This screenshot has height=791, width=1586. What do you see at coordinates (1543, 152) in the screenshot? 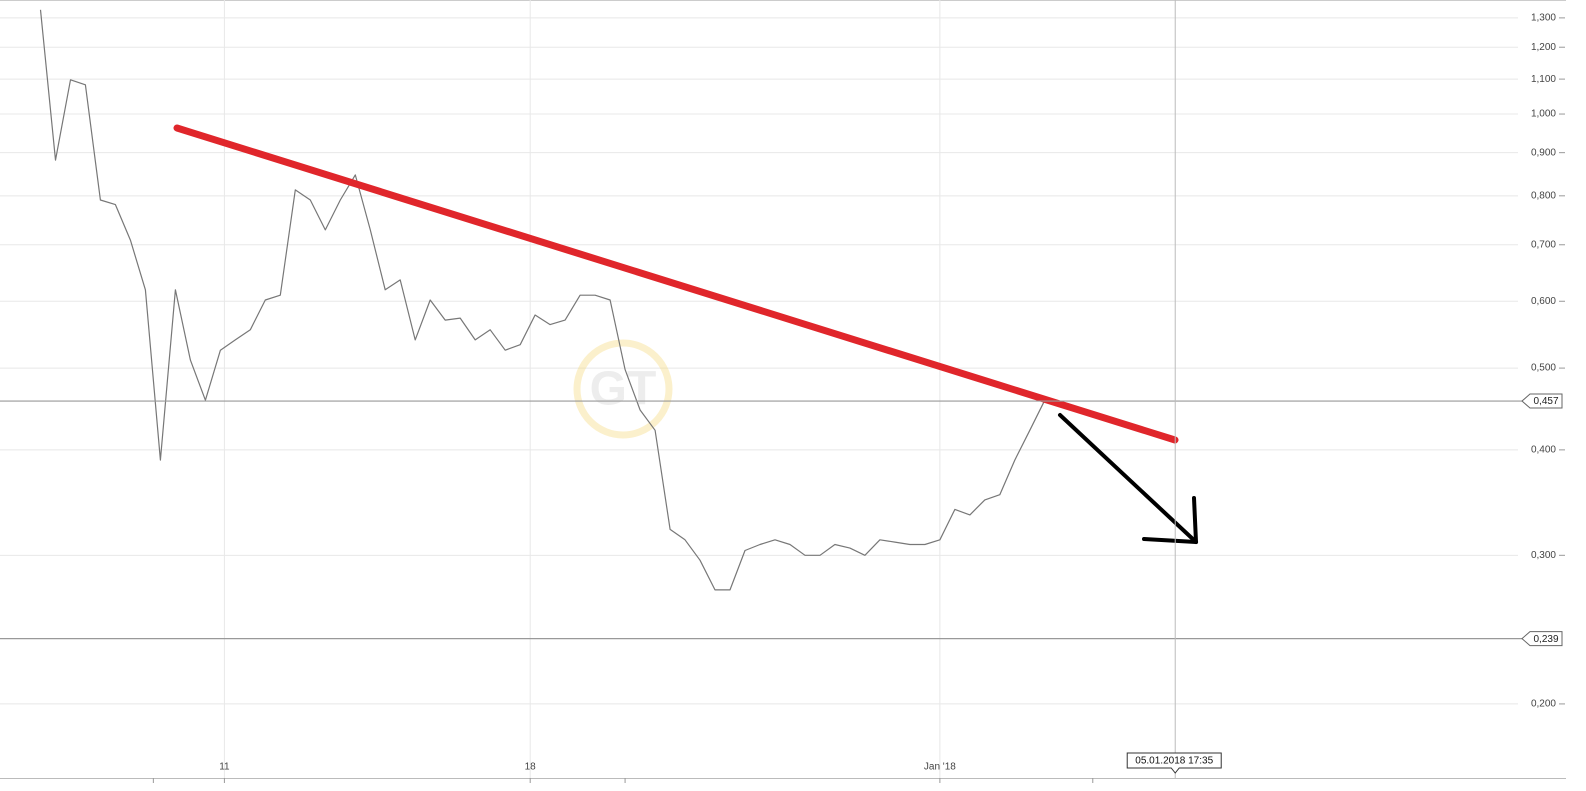
I see `y-tick-label: 0,900` at bounding box center [1543, 152].